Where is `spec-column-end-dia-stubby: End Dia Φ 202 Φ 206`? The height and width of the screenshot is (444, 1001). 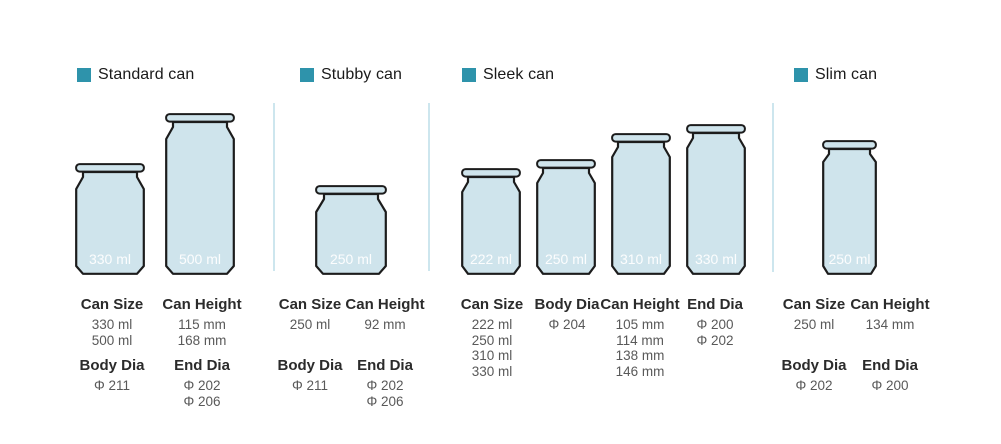
spec-column-end-dia-stubby: End Dia Φ 202 Φ 206 is located at coordinates (385, 383).